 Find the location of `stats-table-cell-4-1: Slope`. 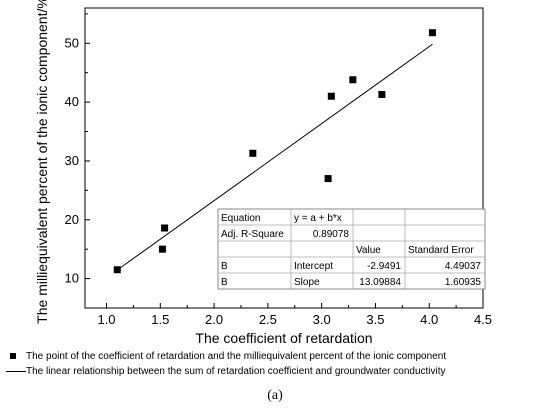

stats-table-cell-4-1: Slope is located at coordinates (307, 282).